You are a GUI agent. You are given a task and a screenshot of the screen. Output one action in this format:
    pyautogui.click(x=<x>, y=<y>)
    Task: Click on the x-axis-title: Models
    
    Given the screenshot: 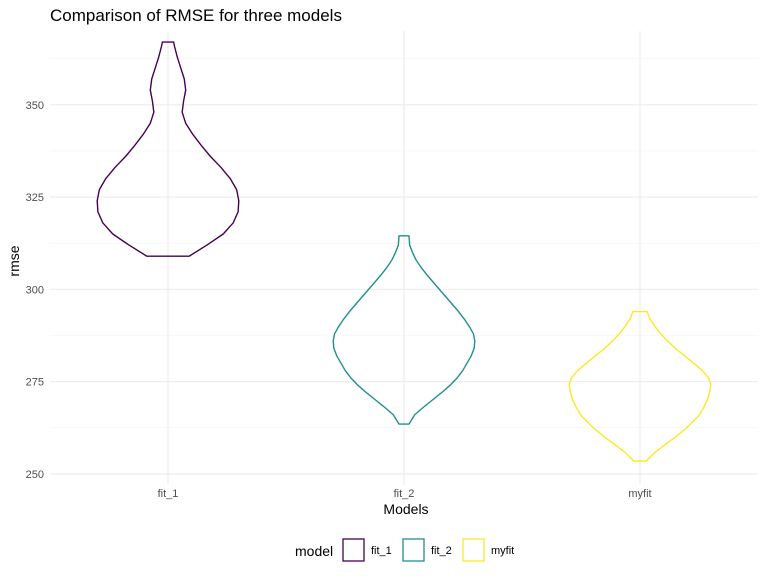 What is the action you would take?
    pyautogui.click(x=405, y=509)
    